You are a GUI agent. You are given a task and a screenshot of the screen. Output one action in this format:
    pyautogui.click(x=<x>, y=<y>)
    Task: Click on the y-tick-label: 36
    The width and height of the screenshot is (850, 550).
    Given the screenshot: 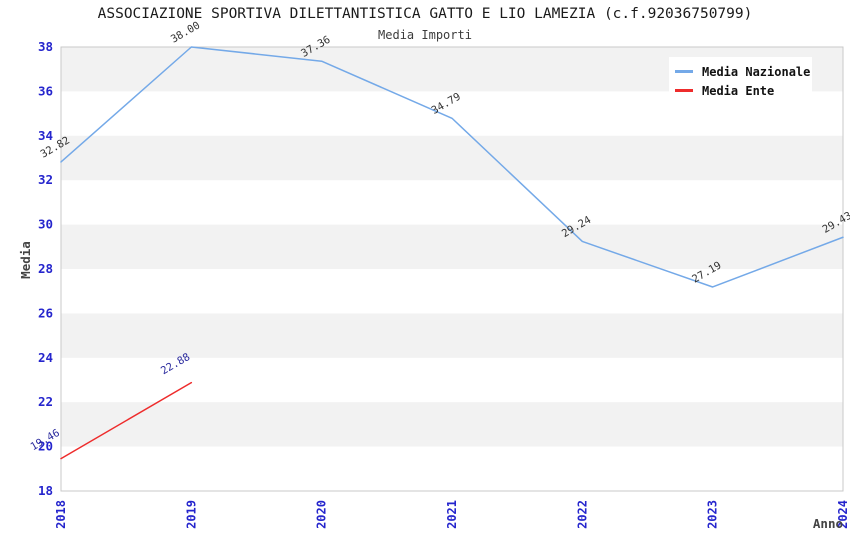 What is the action you would take?
    pyautogui.click(x=45, y=90)
    